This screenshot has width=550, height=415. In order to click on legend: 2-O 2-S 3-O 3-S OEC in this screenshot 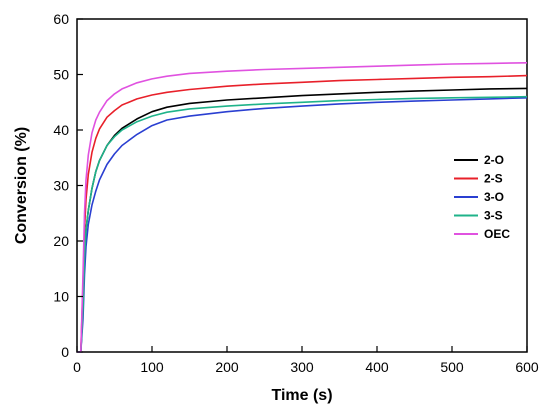, I will do `click(482, 197)`.